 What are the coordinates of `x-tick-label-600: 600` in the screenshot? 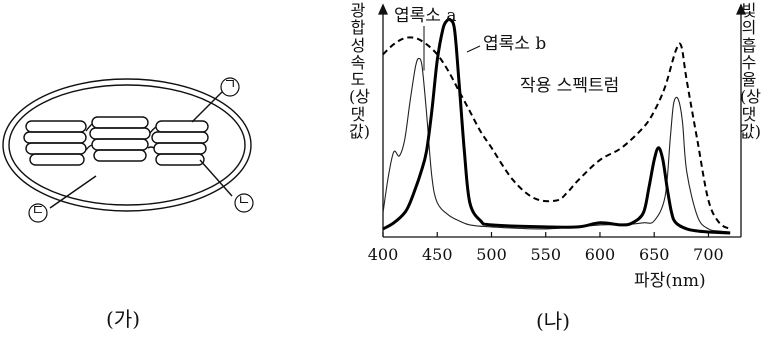 It's located at (600, 254).